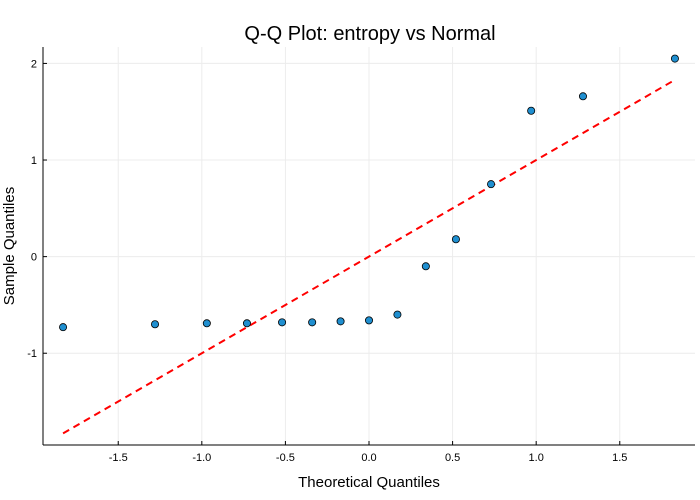 The image size is (700, 500). Describe the element at coordinates (369, 482) in the screenshot. I see `x-axis-label: Theoretical Quantiles` at that location.